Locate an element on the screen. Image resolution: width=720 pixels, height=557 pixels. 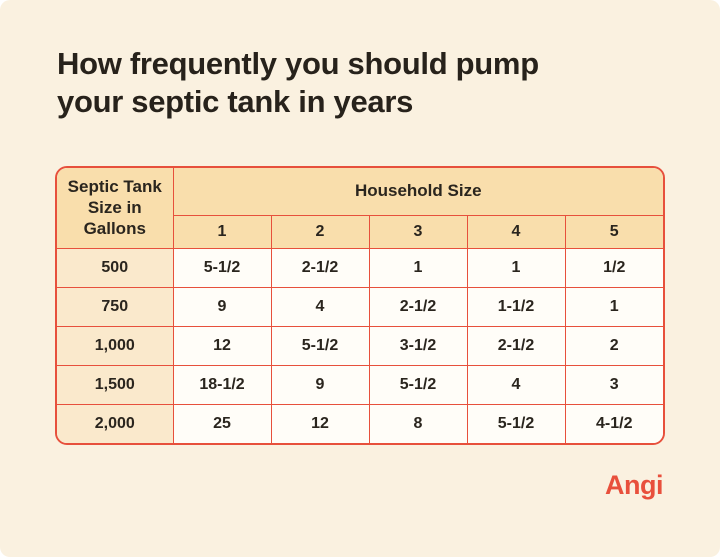
cell-1500-2: 9 is located at coordinates (320, 384).